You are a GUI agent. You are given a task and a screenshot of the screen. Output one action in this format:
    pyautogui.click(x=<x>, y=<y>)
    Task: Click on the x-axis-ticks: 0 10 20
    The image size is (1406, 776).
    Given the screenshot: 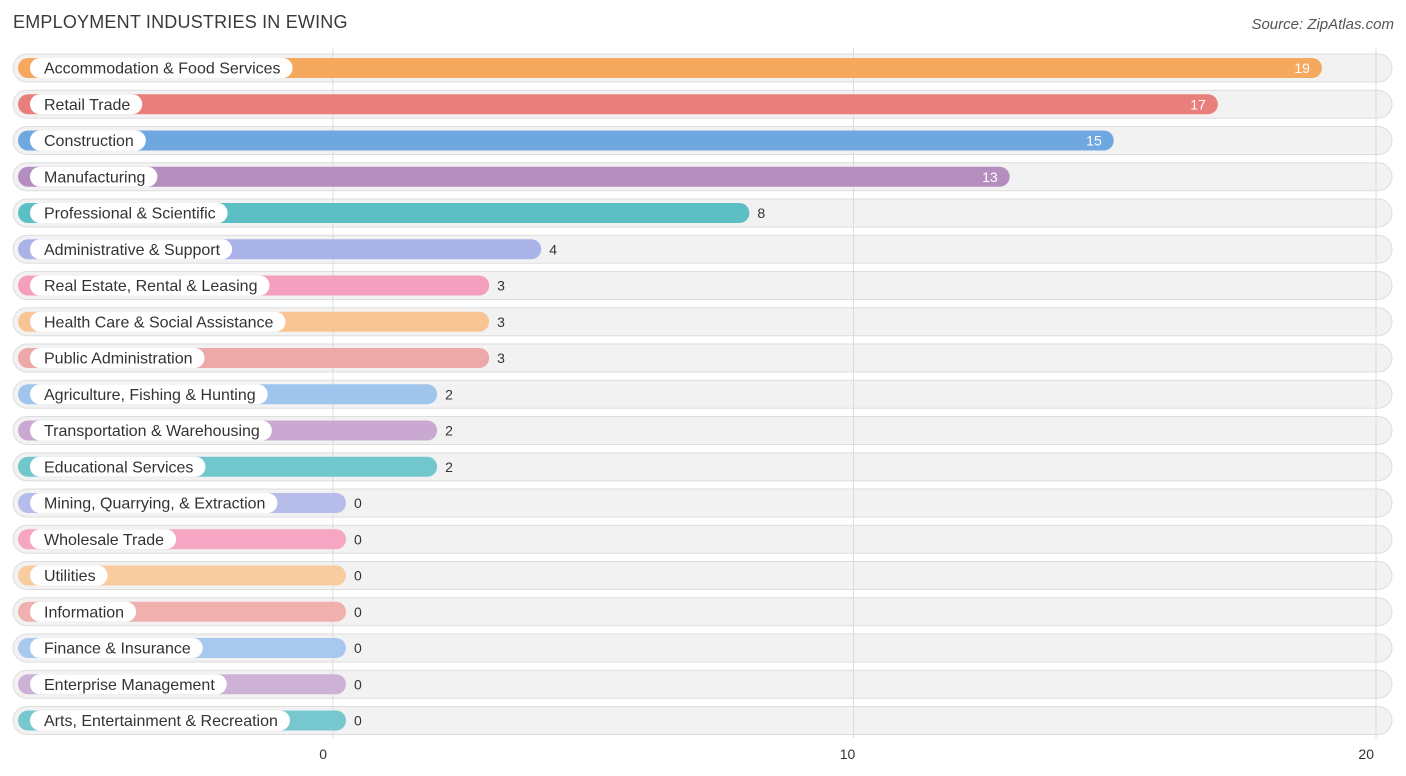 What is the action you would take?
    pyautogui.click(x=846, y=754)
    